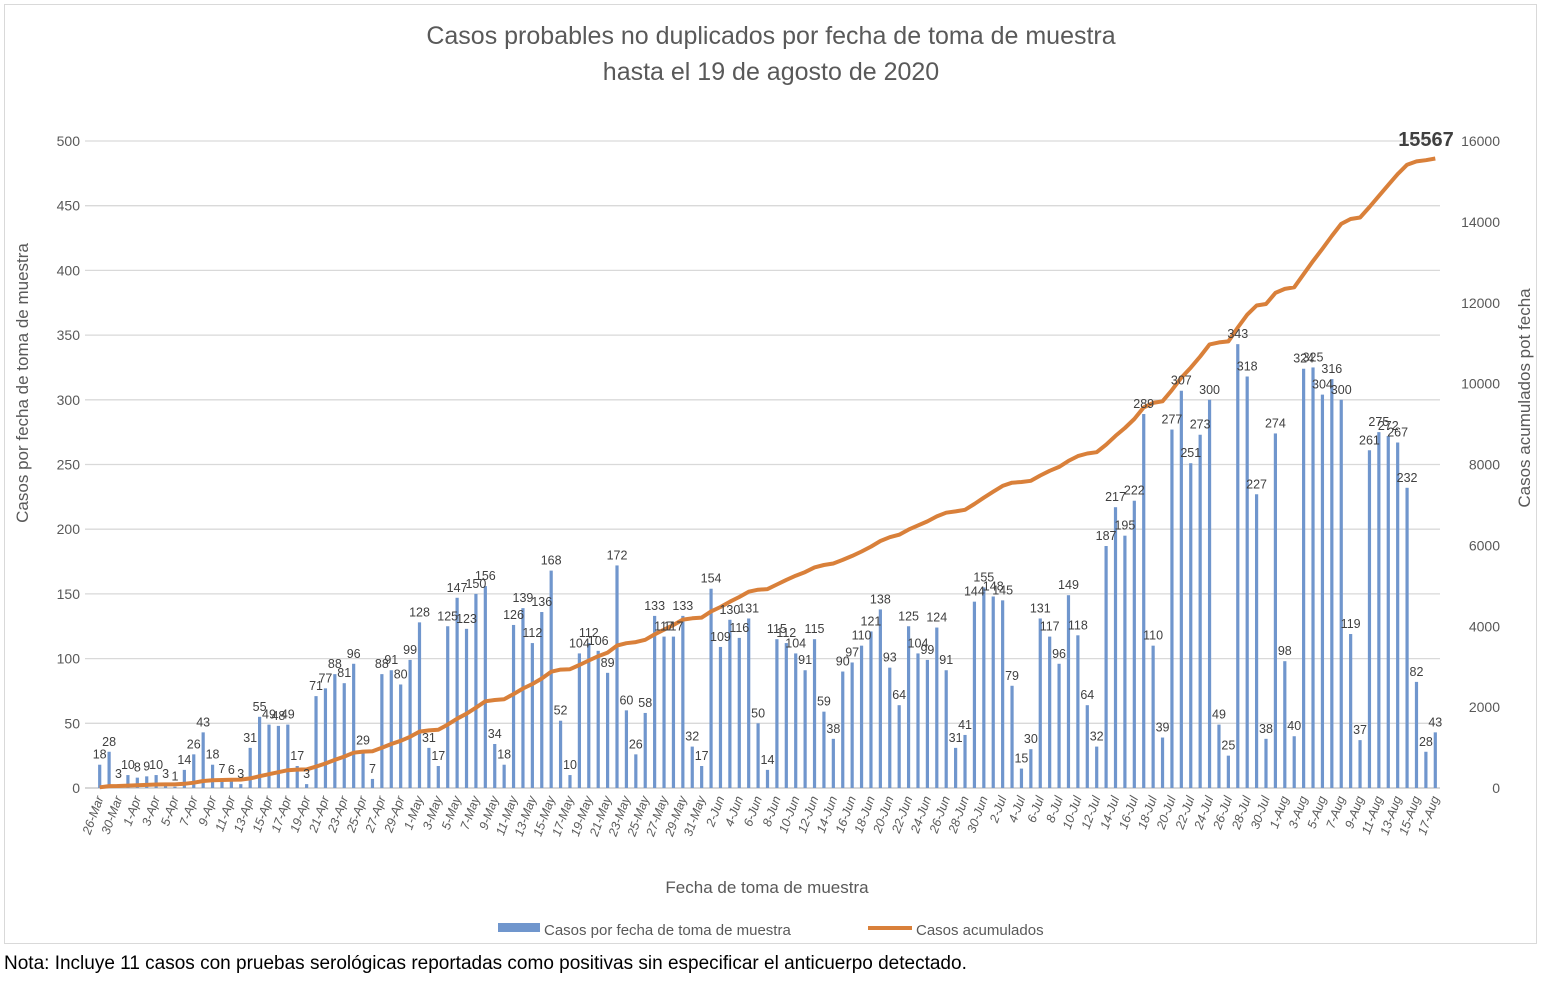  Describe the element at coordinates (1388, 426) in the screenshot. I see `bar-data-label: 272` at that location.